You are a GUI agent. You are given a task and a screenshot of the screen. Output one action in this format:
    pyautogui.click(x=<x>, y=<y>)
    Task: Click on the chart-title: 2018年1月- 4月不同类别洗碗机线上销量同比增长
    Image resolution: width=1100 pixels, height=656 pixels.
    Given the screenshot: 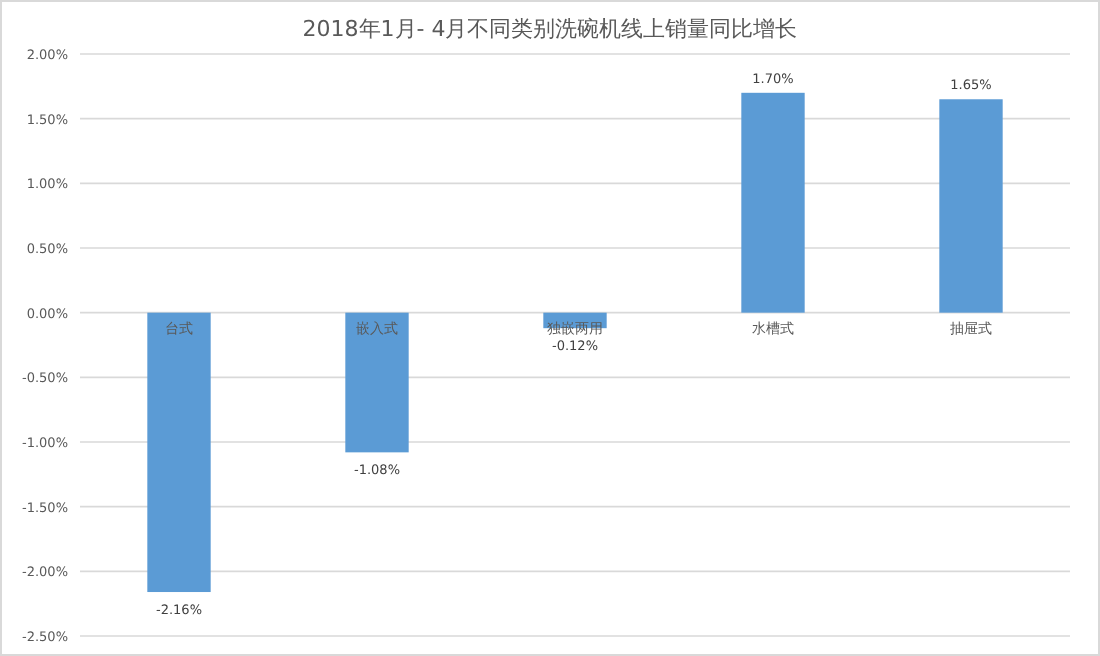 What is the action you would take?
    pyautogui.click(x=550, y=29)
    